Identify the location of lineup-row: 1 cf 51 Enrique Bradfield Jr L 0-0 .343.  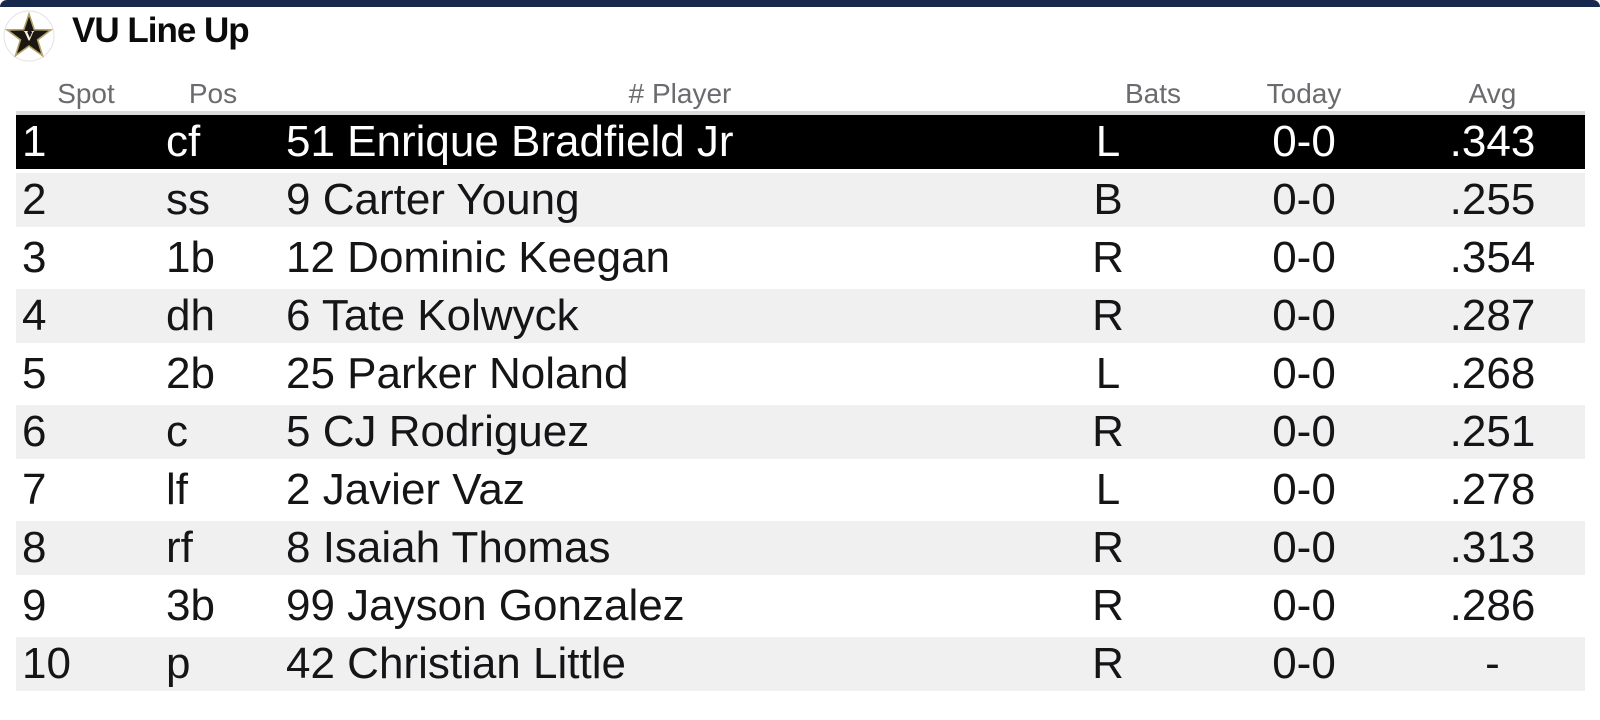
(800, 142).